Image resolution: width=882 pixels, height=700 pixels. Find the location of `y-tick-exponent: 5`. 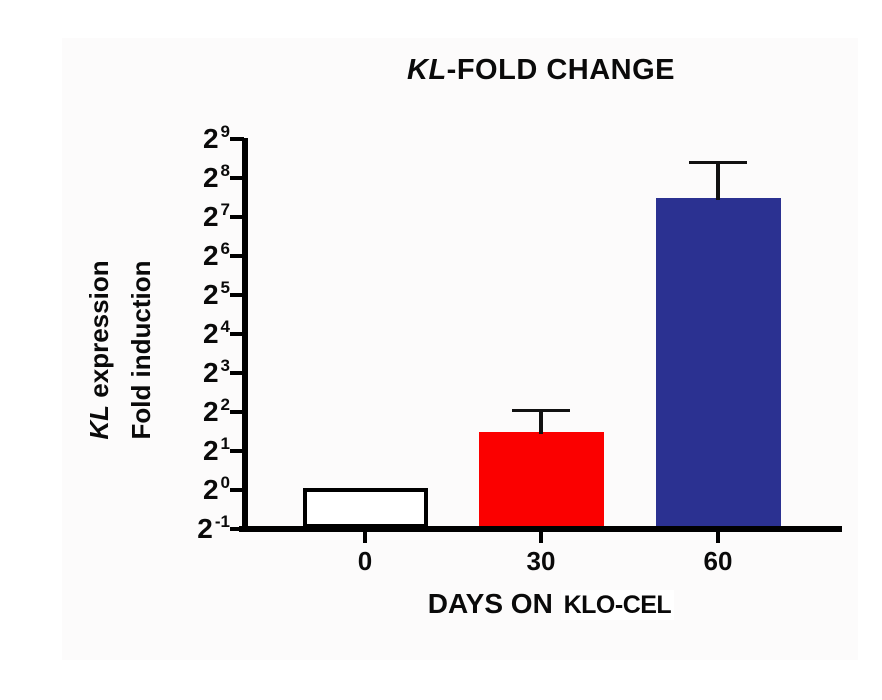

y-tick-exponent: 5 is located at coordinates (225, 287).